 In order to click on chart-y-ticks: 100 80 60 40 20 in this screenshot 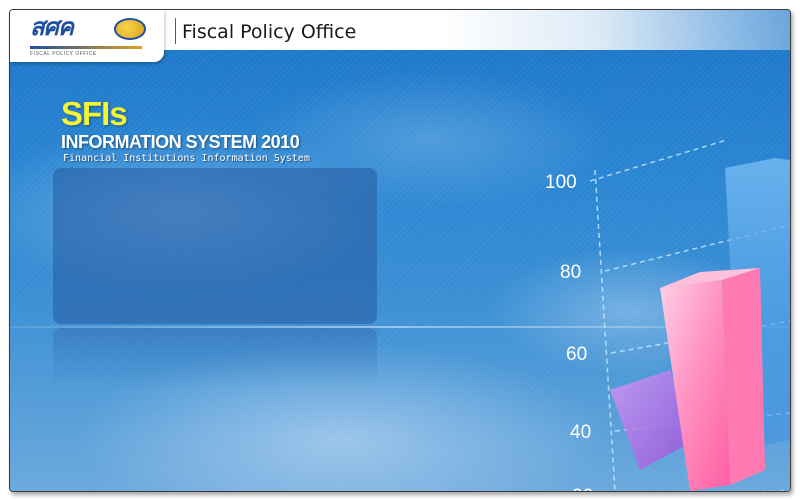, I will do `click(569, 331)`.